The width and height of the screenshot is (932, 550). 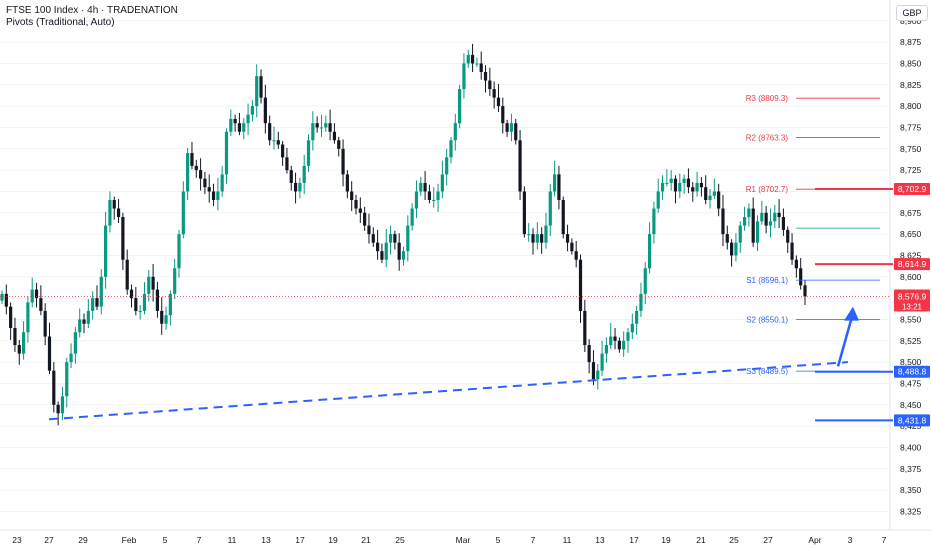 I want to click on last-price-tag, so click(x=912, y=300).